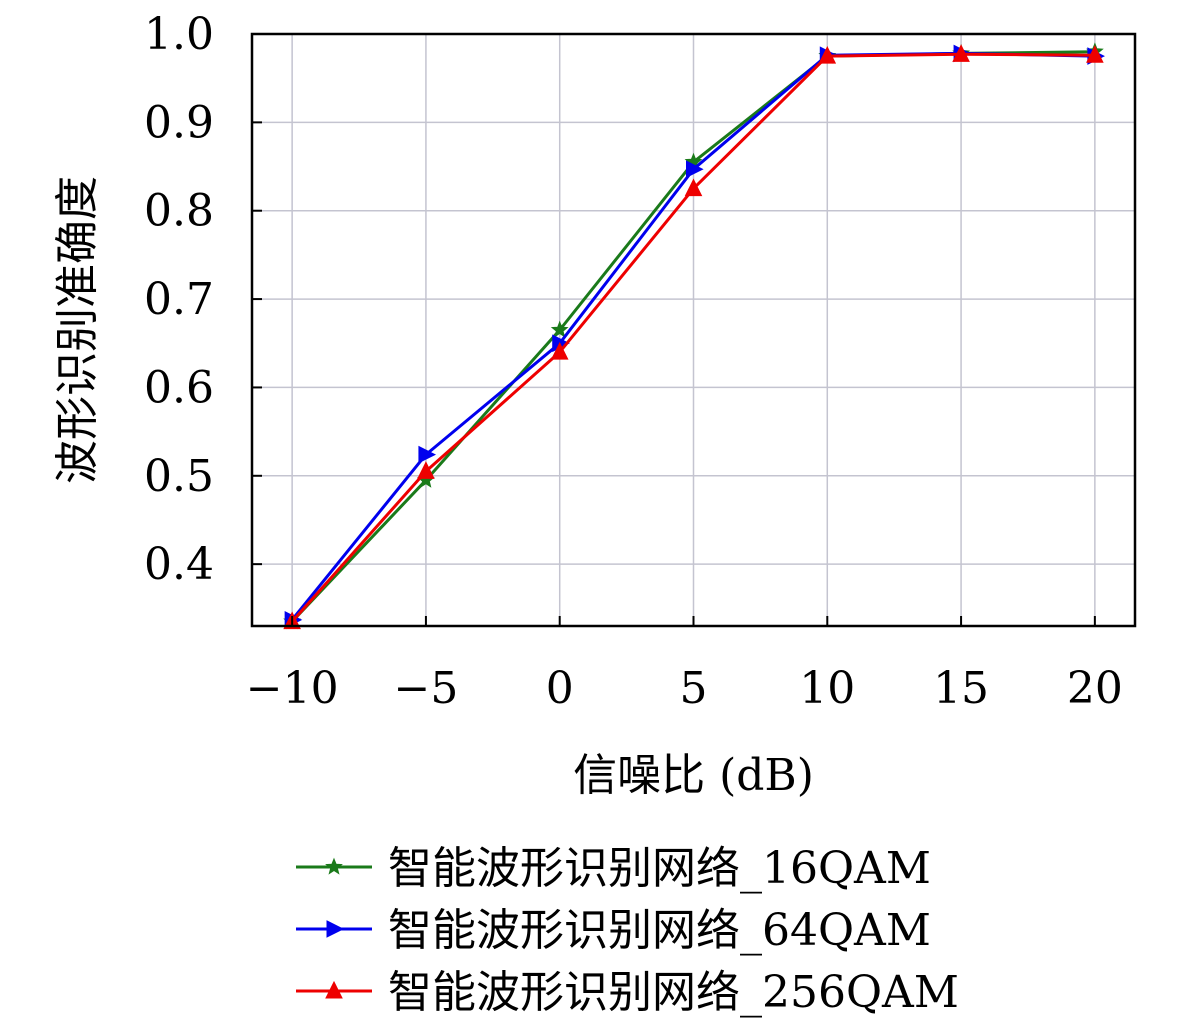  Describe the element at coordinates (694, 688) in the screenshot. I see `x-tick-label: 5` at that location.